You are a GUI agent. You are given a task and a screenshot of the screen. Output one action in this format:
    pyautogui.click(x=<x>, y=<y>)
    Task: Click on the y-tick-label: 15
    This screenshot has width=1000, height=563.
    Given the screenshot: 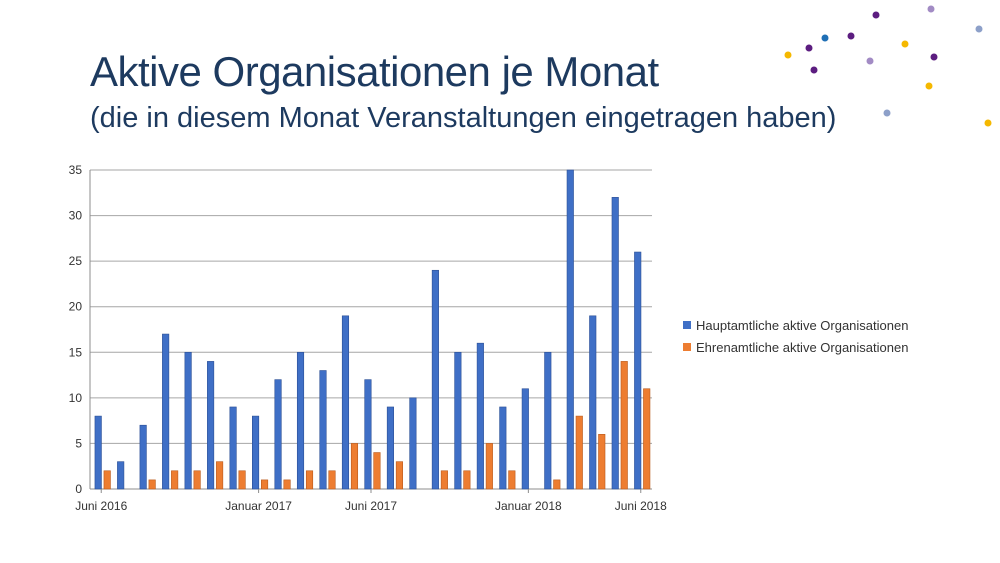 What is the action you would take?
    pyautogui.click(x=76, y=352)
    